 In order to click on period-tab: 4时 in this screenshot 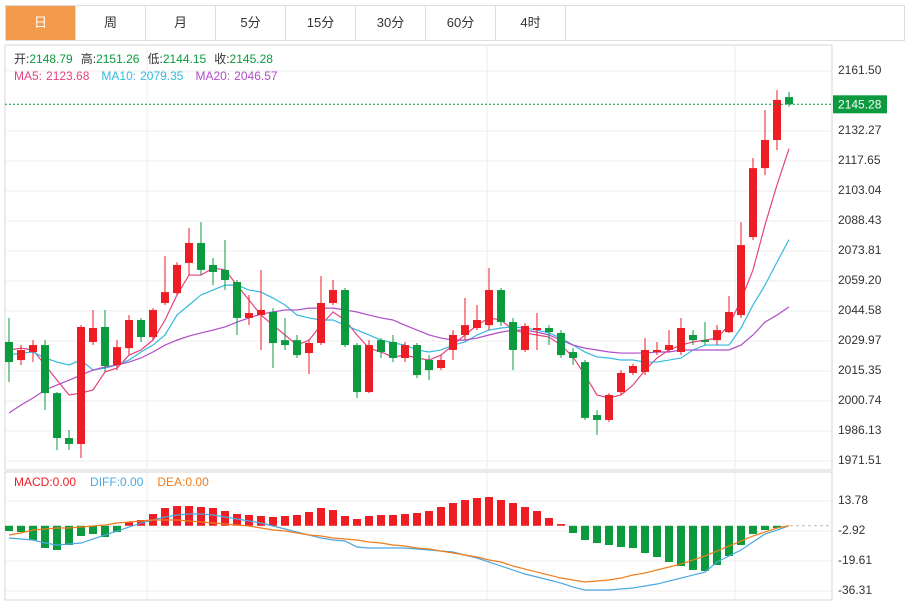, I will do `click(531, 23)`.